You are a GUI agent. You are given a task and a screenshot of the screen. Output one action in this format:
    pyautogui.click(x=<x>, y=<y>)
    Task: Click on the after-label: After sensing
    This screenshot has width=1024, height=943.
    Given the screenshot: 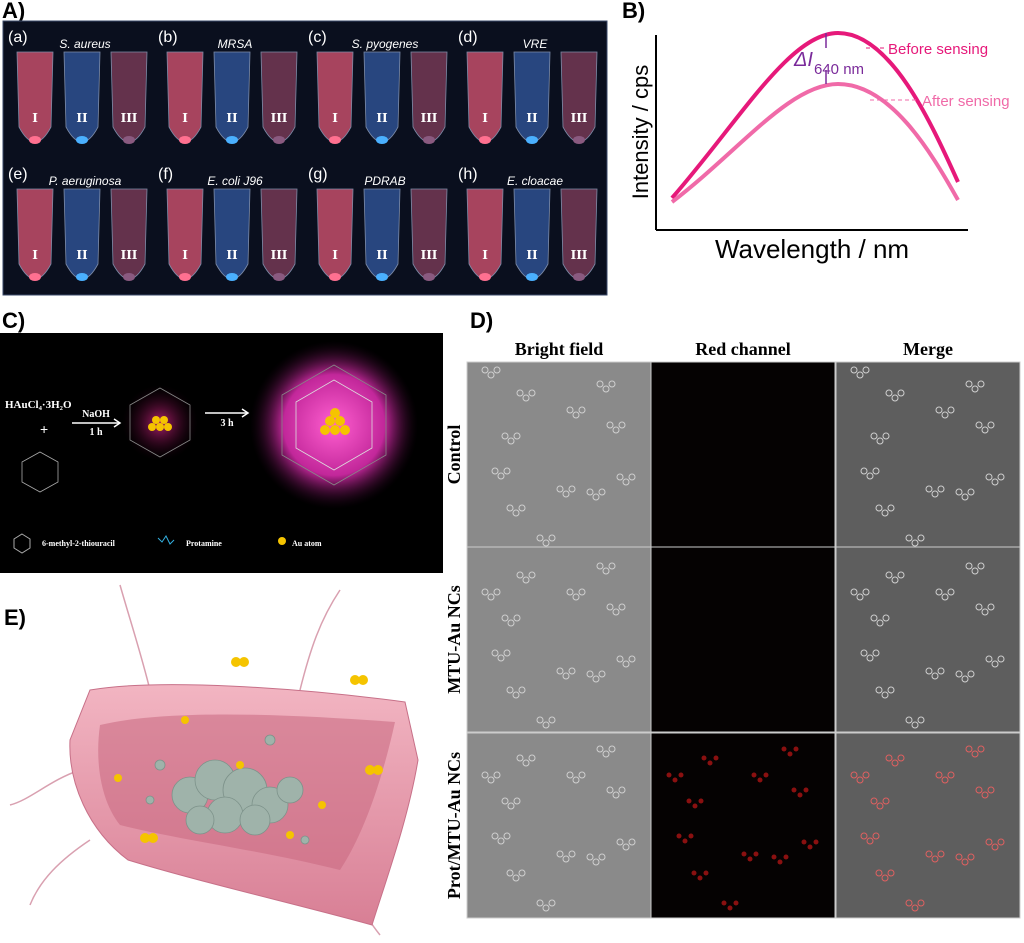 What is the action you would take?
    pyautogui.click(x=966, y=101)
    